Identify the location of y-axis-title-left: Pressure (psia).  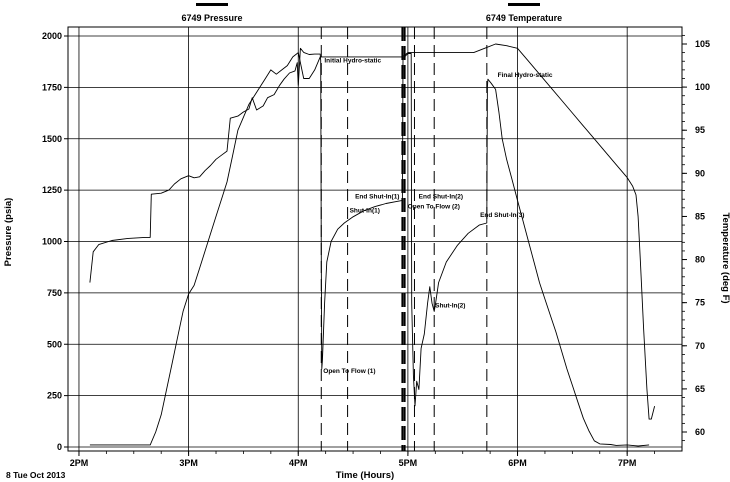
(8, 232).